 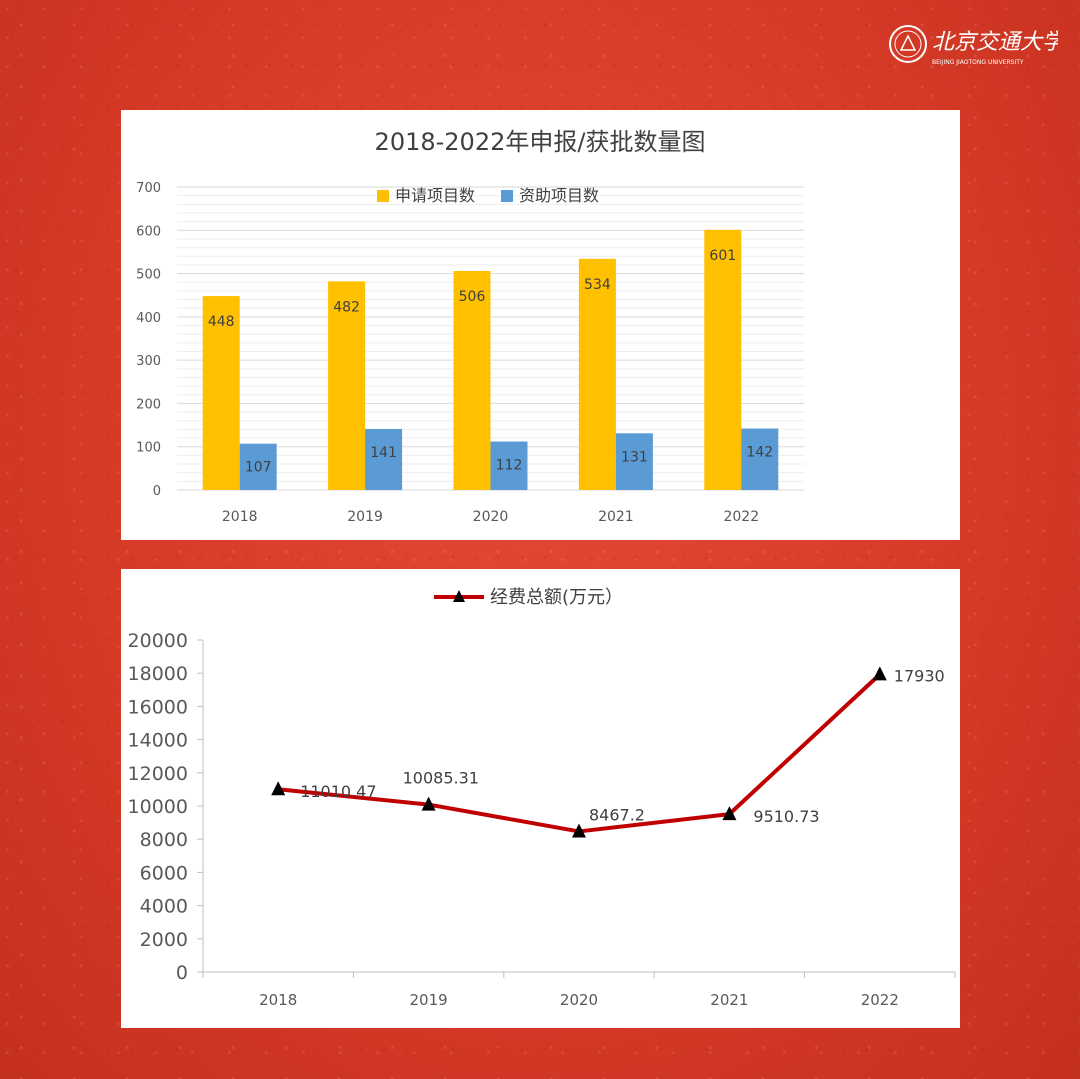 What do you see at coordinates (158, 641) in the screenshot?
I see `y-tick-label: 20000` at bounding box center [158, 641].